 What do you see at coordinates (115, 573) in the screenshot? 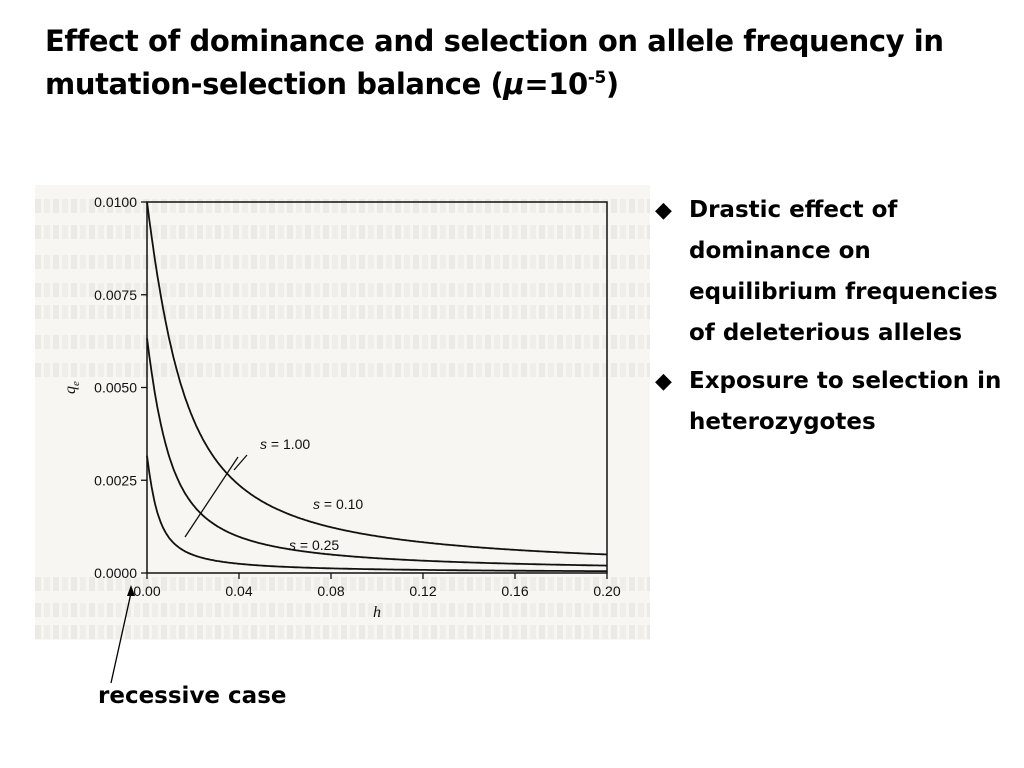
I see `y-tick-label: 0.0000` at bounding box center [115, 573].